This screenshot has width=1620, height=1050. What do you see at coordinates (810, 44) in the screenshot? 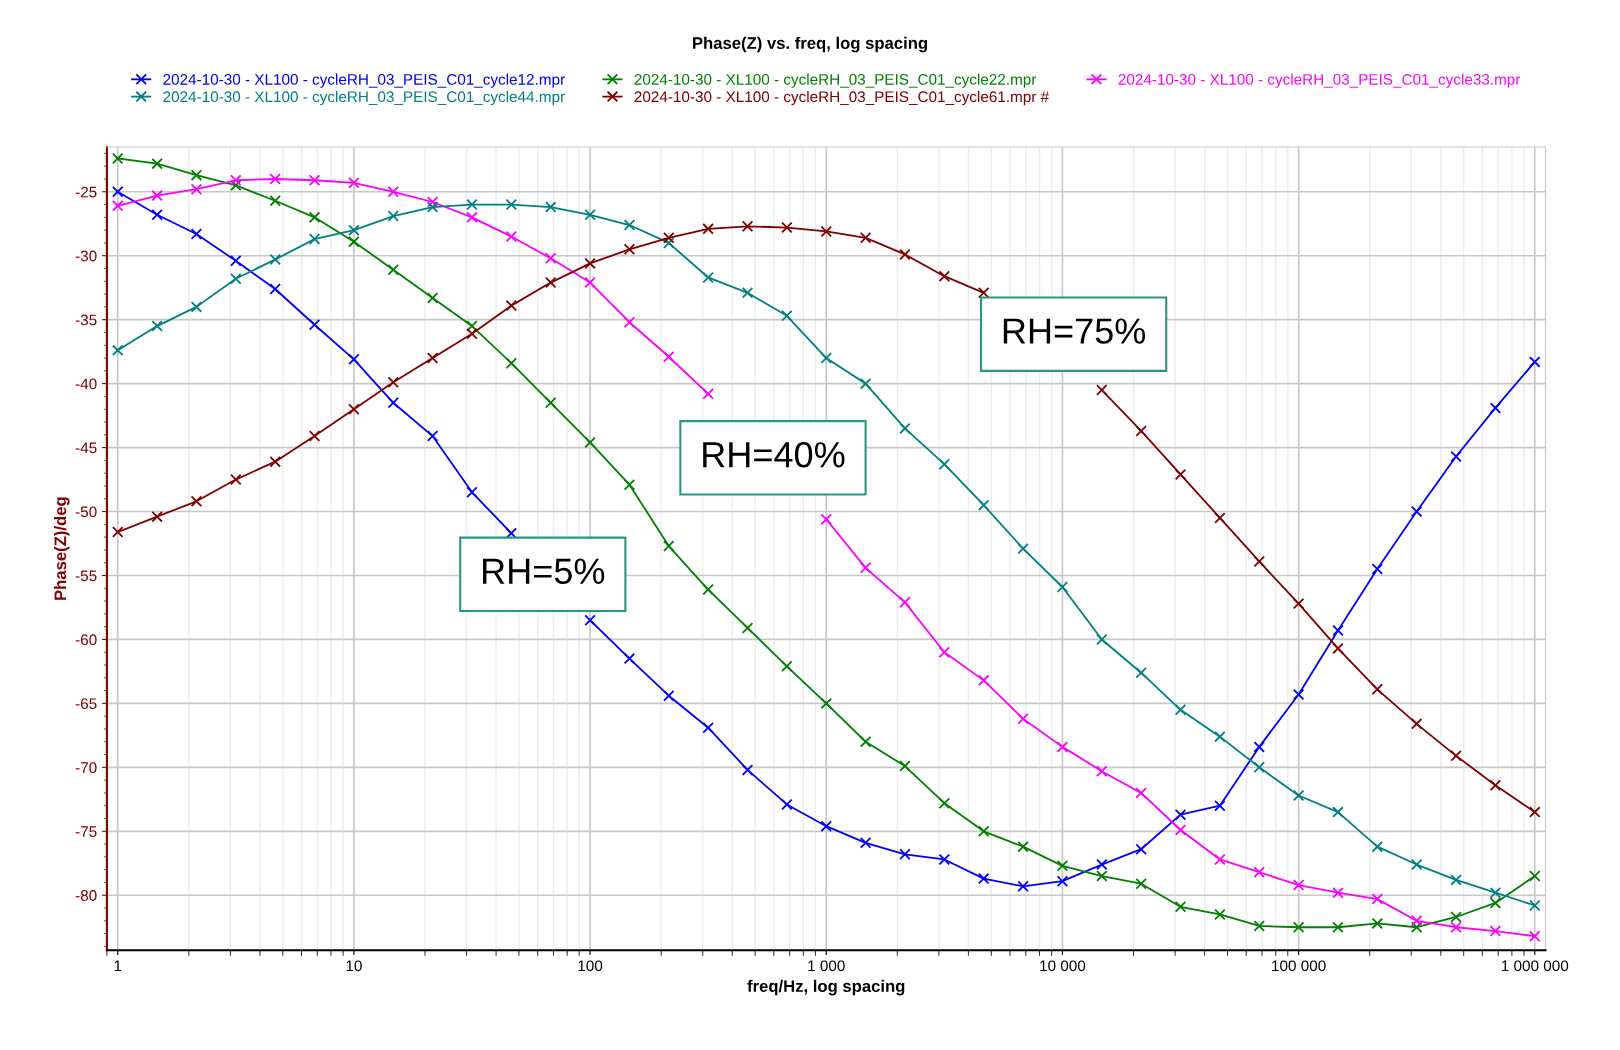
I see `chart-title: Phase(Z) vs. freq, log spacing` at bounding box center [810, 44].